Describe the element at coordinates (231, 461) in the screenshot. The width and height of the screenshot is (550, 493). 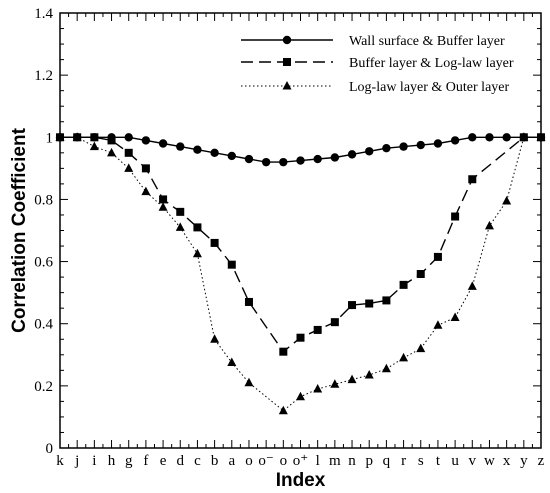
I see `x-tick-label: a` at that location.